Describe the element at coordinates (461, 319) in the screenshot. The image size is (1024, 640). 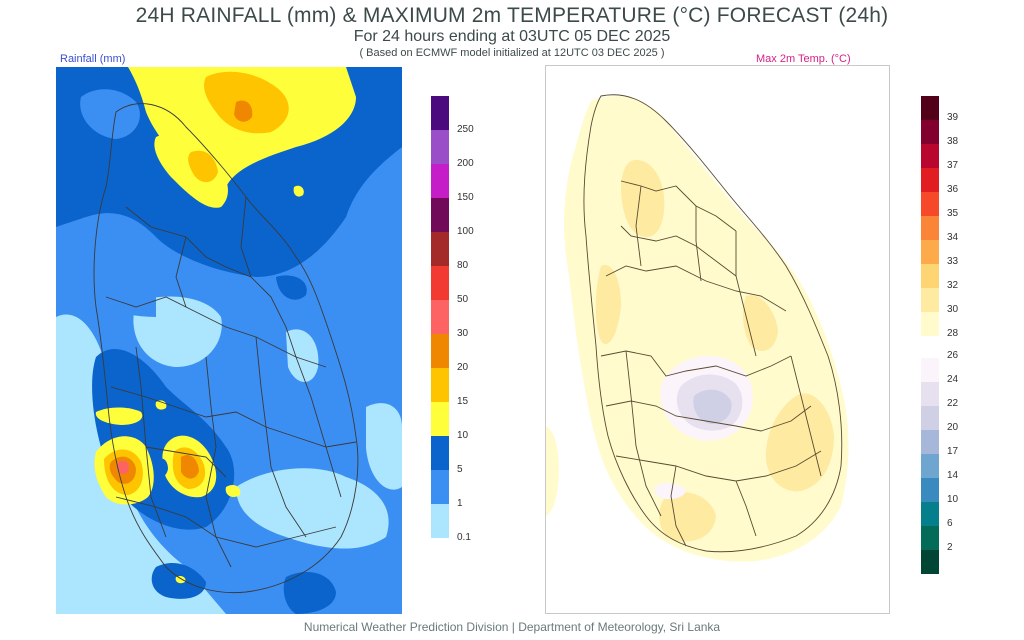
I see `rainfall-colorbar: 250 200 150 100 80 50 30 20 15 10 5 1 0.1` at that location.